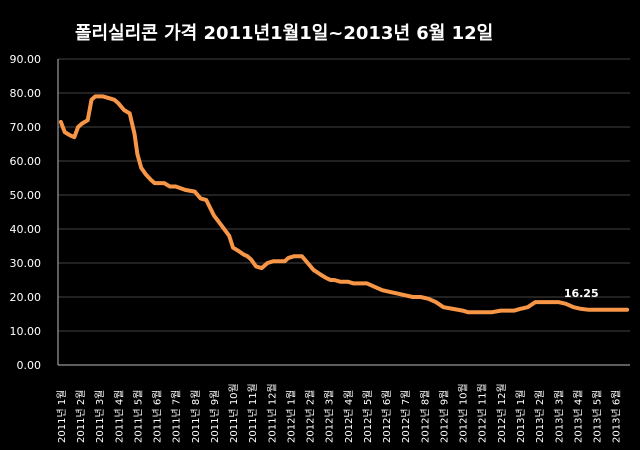  Describe the element at coordinates (502, 413) in the screenshot. I see `x-tick-label: 2012년 12월` at that location.